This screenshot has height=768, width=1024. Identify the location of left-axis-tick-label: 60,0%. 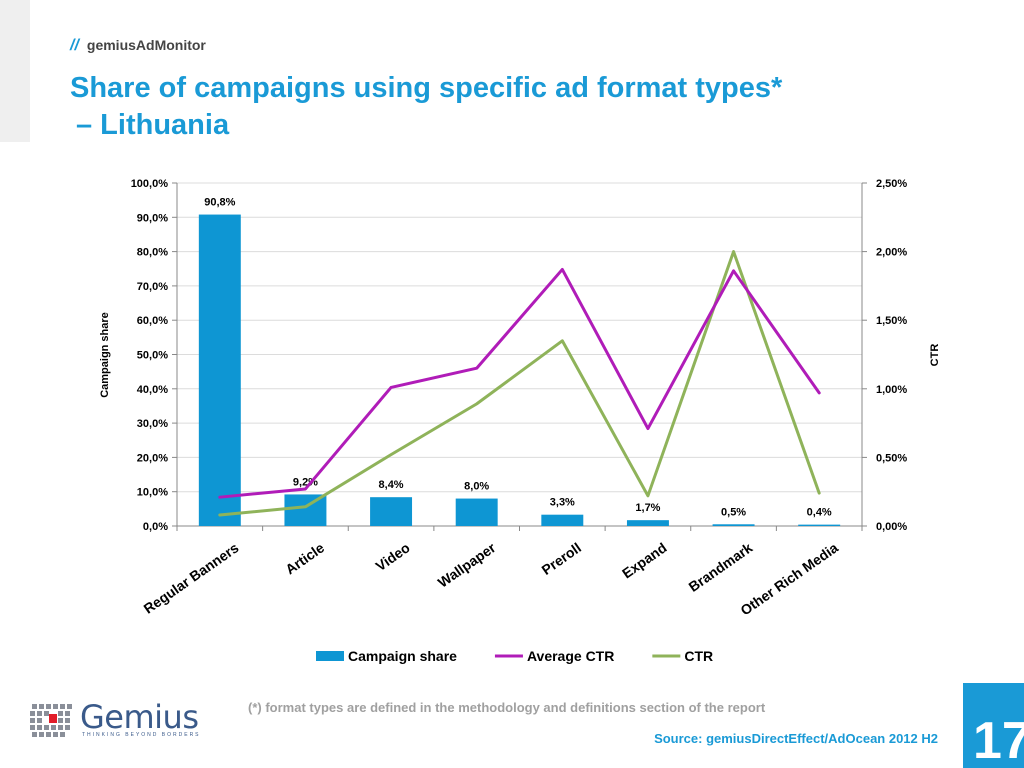
(152, 321).